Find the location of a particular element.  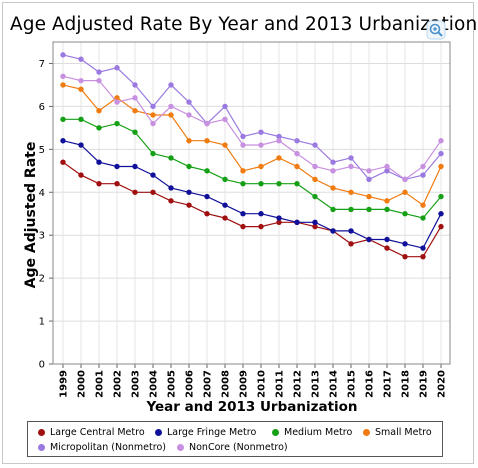

legend-item: Micropolitan (Nonmetro) is located at coordinates (102, 447).